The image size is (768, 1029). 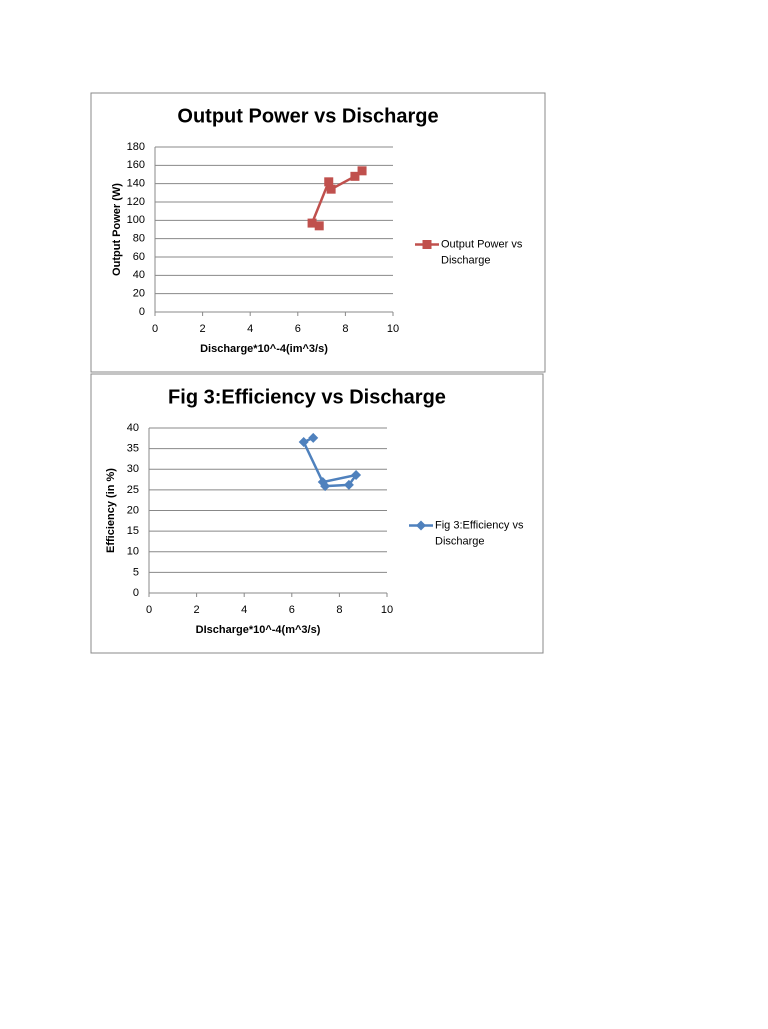 What do you see at coordinates (136, 147) in the screenshot?
I see `y-tick-label: 180` at bounding box center [136, 147].